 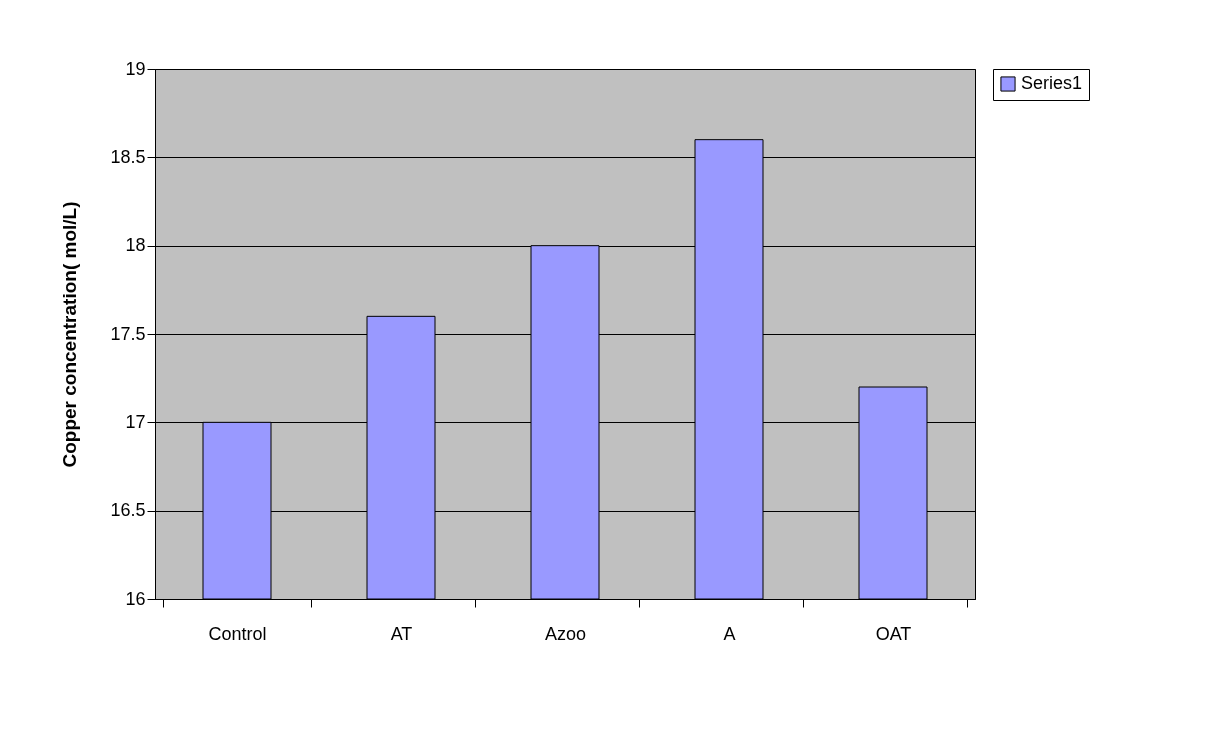 What do you see at coordinates (135, 245) in the screenshot?
I see `y-tick-label: 18` at bounding box center [135, 245].